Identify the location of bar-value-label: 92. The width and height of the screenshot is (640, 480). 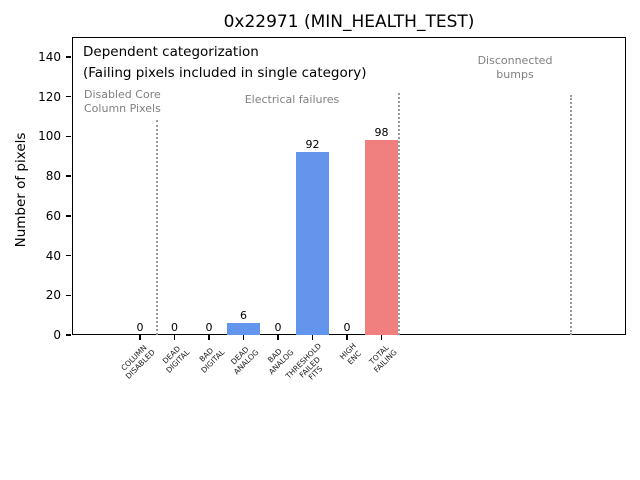
(312, 145).